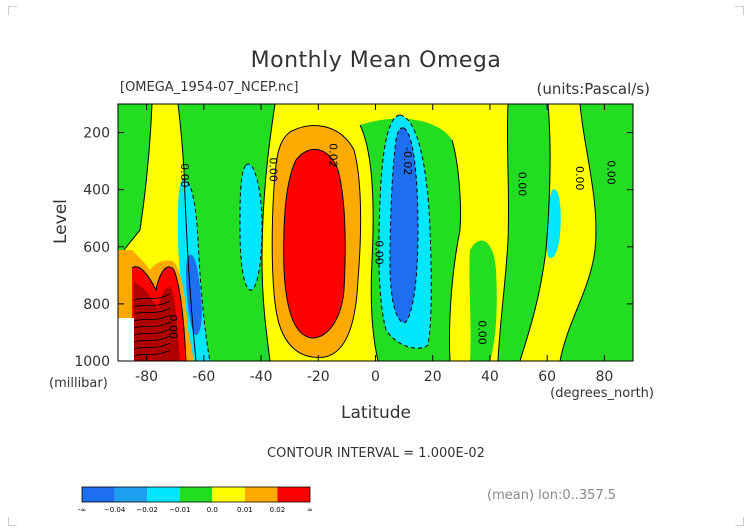 Image resolution: width=752 pixels, height=532 pixels. Describe the element at coordinates (433, 377) in the screenshot. I see `x-tick-label: 20` at that location.